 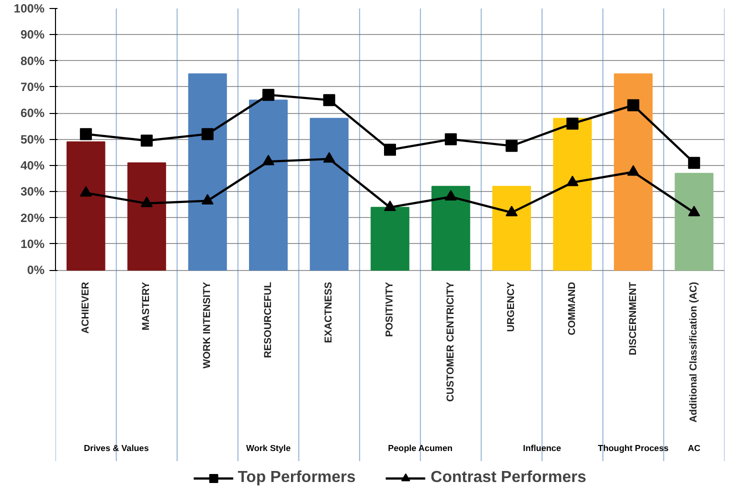 I want to click on x-tick-label: CUSTOMER CENTRICITY, so click(x=450, y=342).